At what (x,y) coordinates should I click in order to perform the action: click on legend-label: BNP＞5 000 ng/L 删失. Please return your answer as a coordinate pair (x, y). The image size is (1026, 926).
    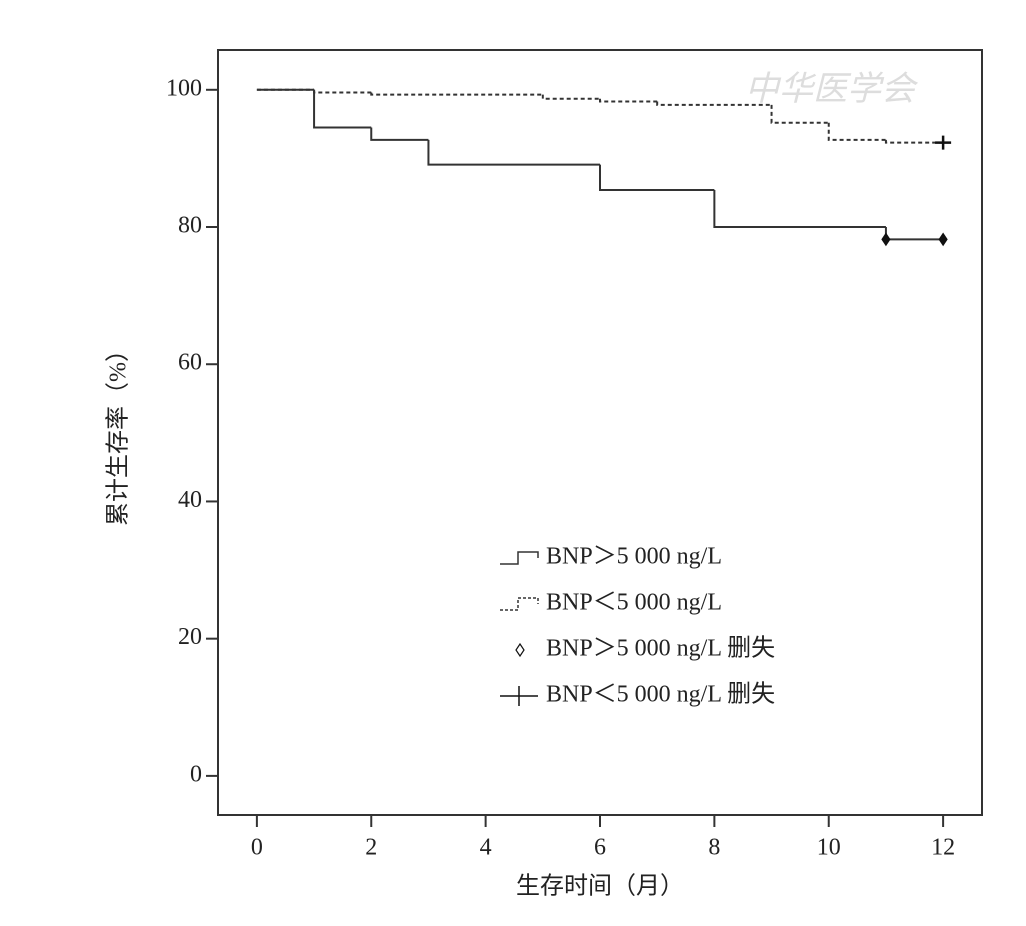
    Looking at the image, I should click on (660, 648).